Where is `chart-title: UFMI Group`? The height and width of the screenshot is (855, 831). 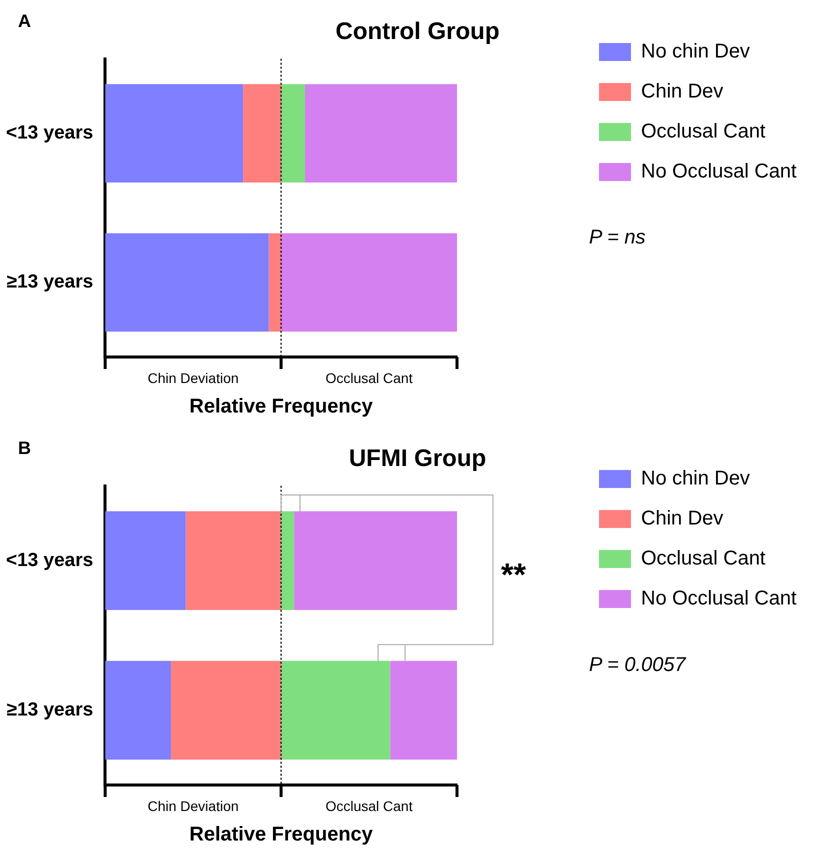 chart-title: UFMI Group is located at coordinates (417, 458).